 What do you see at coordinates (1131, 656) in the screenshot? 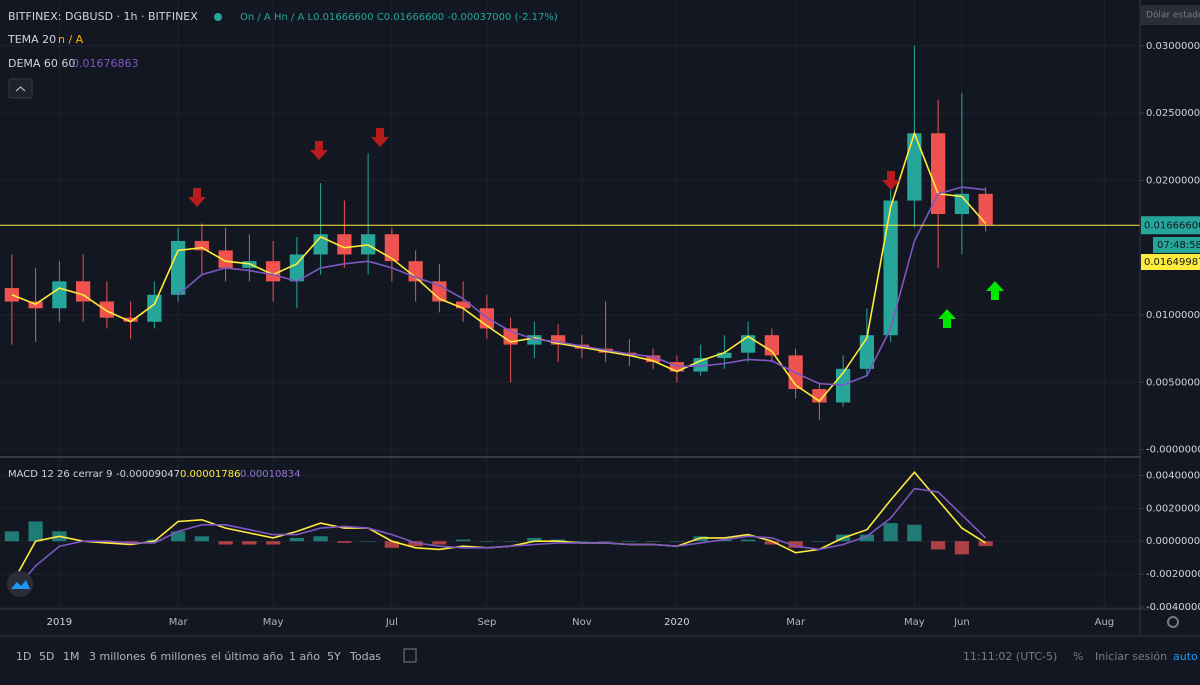
I see `login: Iniciar sesión` at bounding box center [1131, 656].